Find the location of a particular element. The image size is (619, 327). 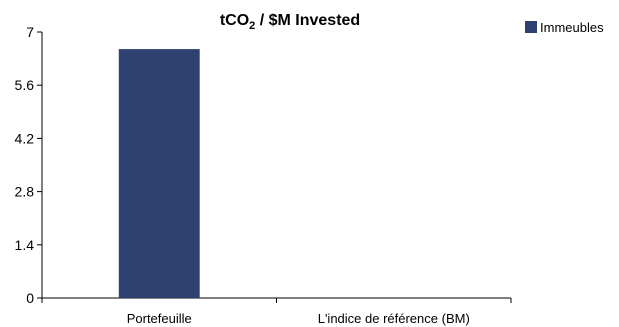

bars is located at coordinates (159, 173).